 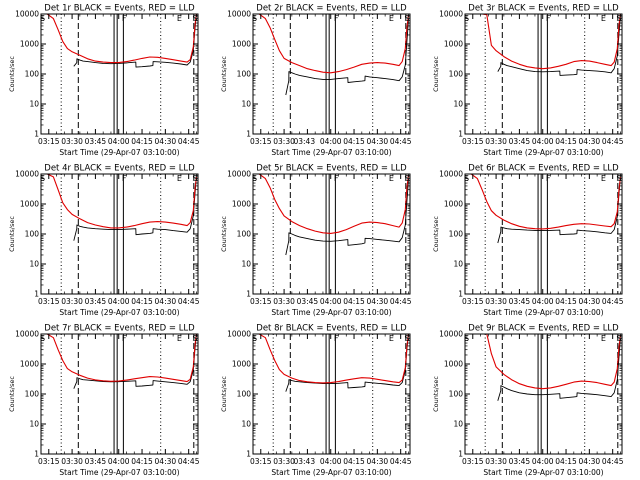 I want to click on chart-title: Det 3r BLACK = Events, RED = LLD, so click(x=543, y=9).